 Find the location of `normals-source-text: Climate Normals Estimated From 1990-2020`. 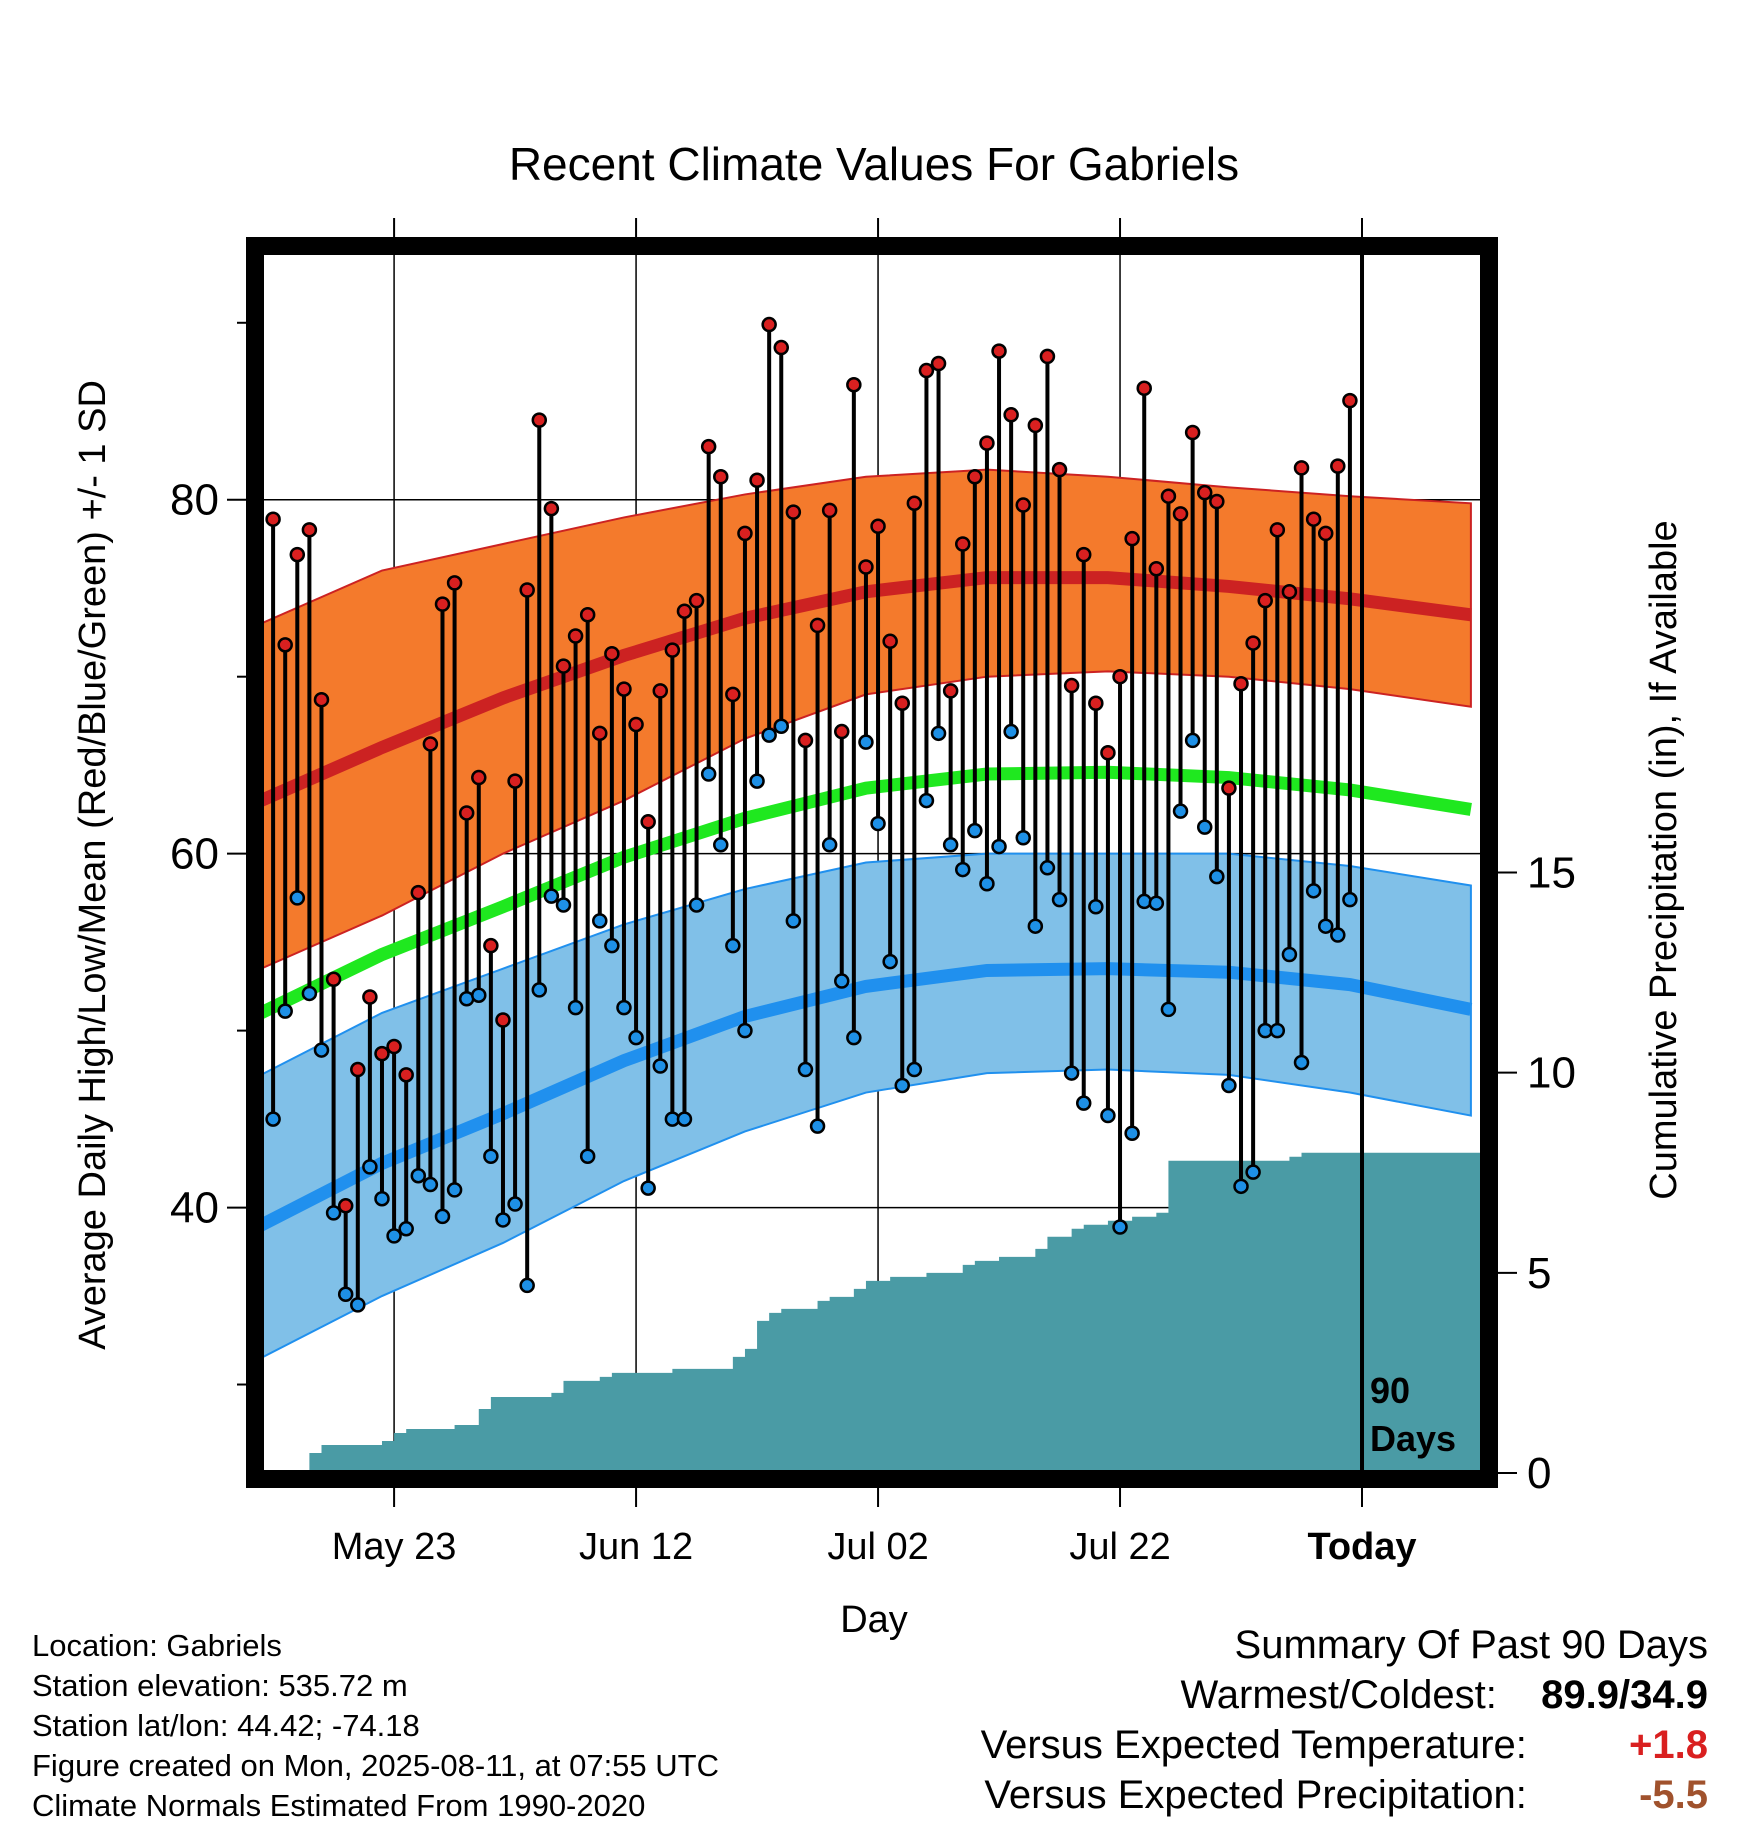

normals-source-text: Climate Normals Estimated From 1990-2020 is located at coordinates (339, 1805).